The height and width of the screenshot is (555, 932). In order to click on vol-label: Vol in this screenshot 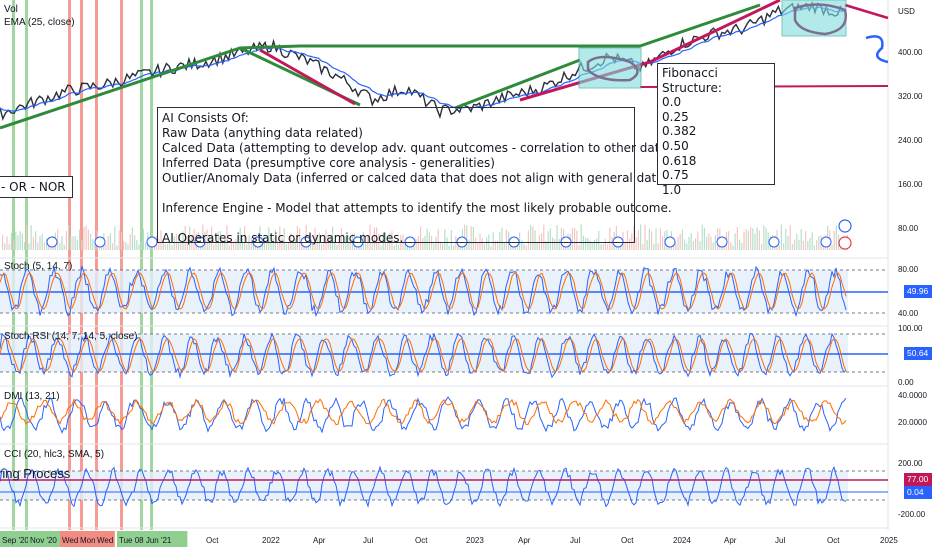, I will do `click(11, 9)`.